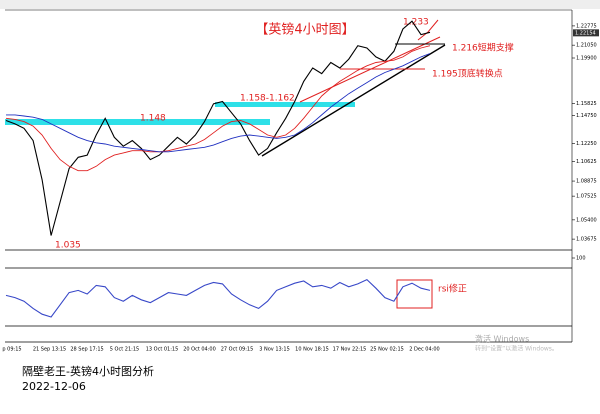 This screenshot has width=600, height=414. What do you see at coordinates (49, 350) in the screenshot?
I see `x-tick-label: 21 Sep 13:15` at bounding box center [49, 350].